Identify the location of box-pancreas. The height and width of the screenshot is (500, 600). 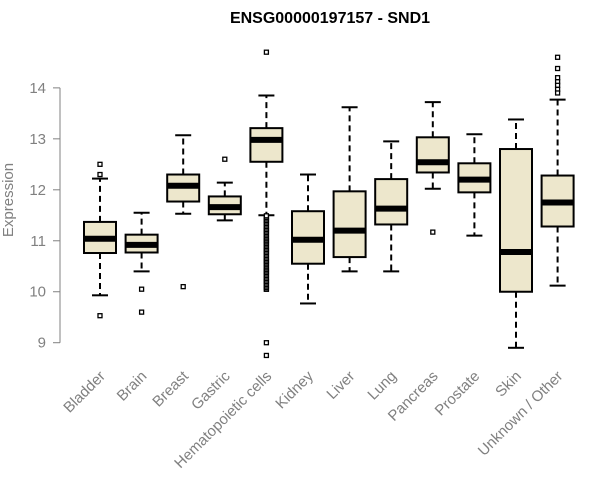
(432, 168).